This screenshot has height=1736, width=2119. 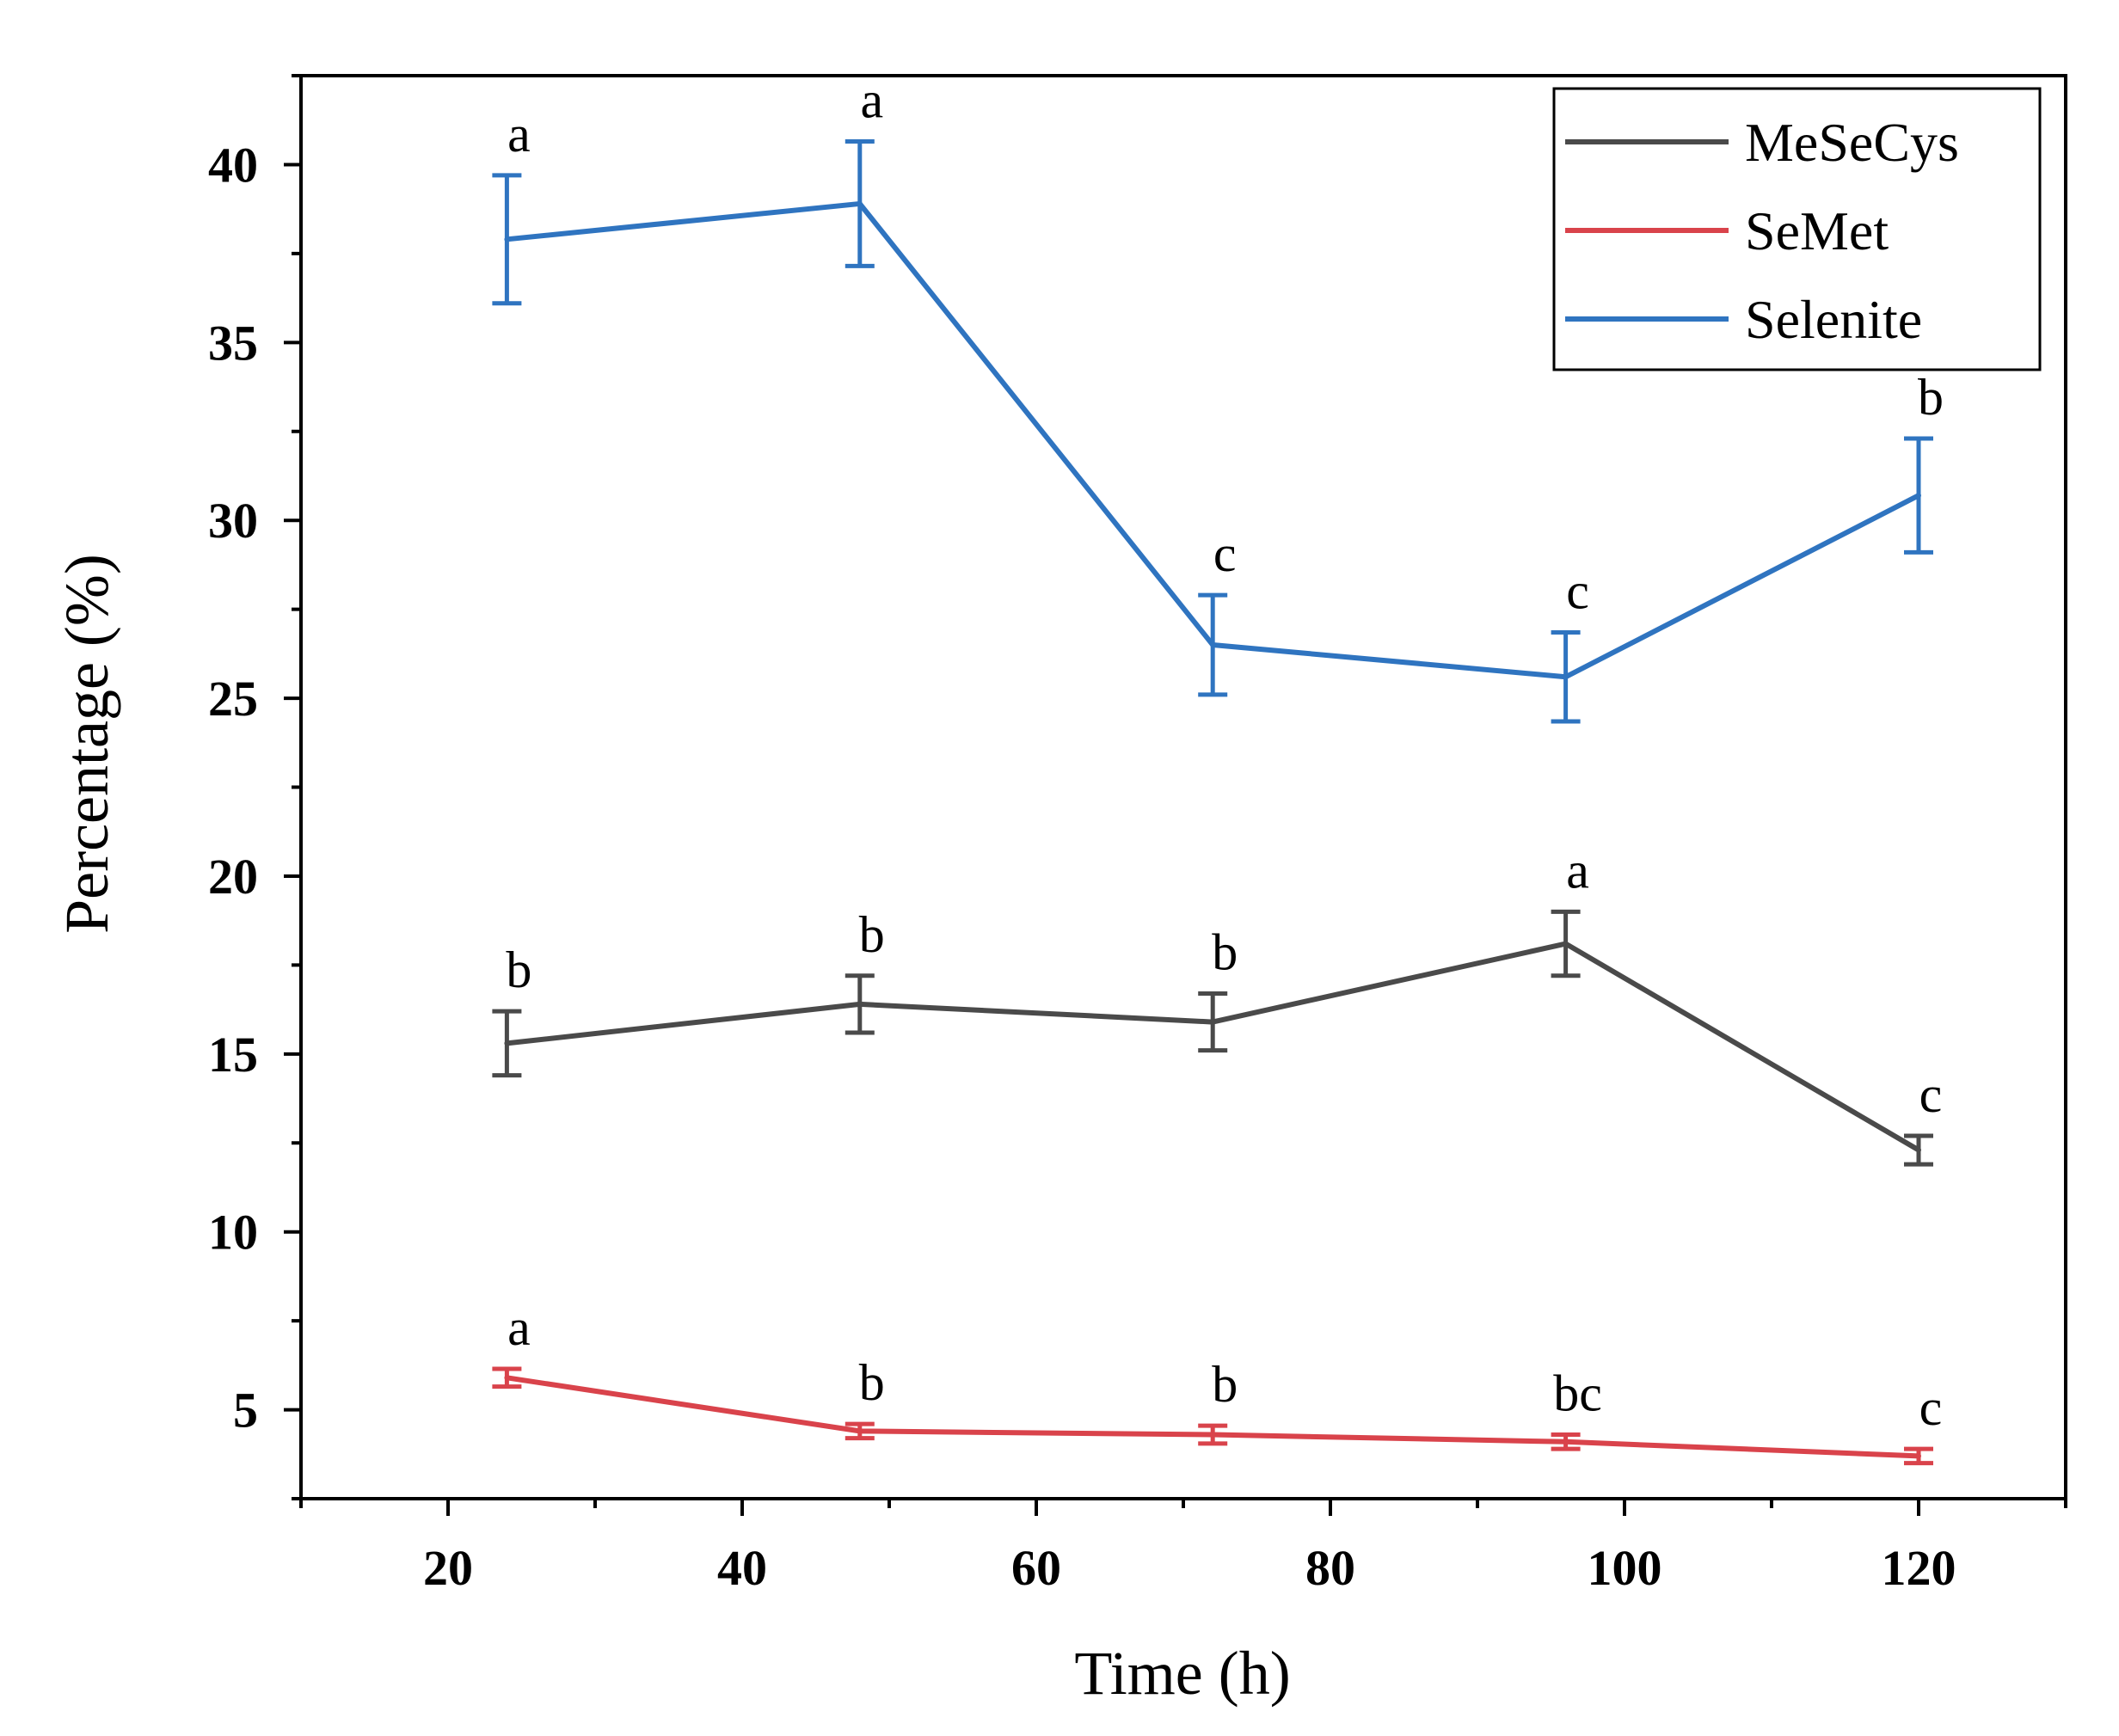 What do you see at coordinates (1577, 1394) in the screenshot?
I see `significance-label: bc` at bounding box center [1577, 1394].